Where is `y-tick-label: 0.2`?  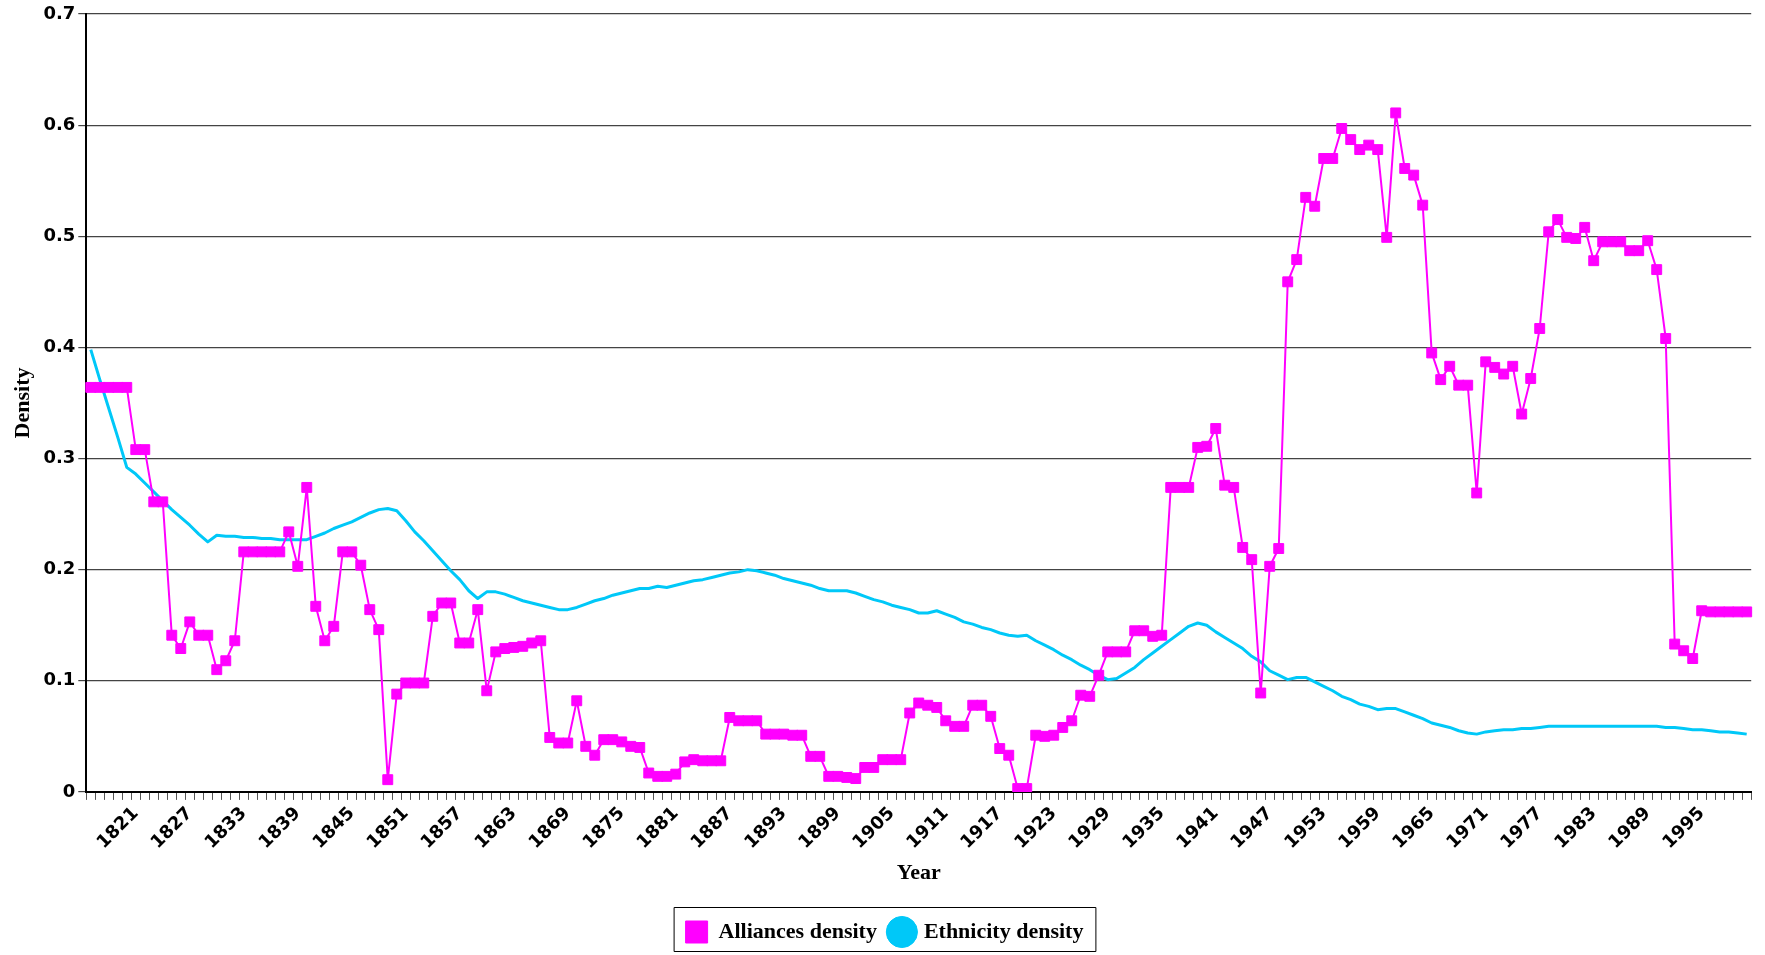 y-tick-label: 0.2 is located at coordinates (59, 568).